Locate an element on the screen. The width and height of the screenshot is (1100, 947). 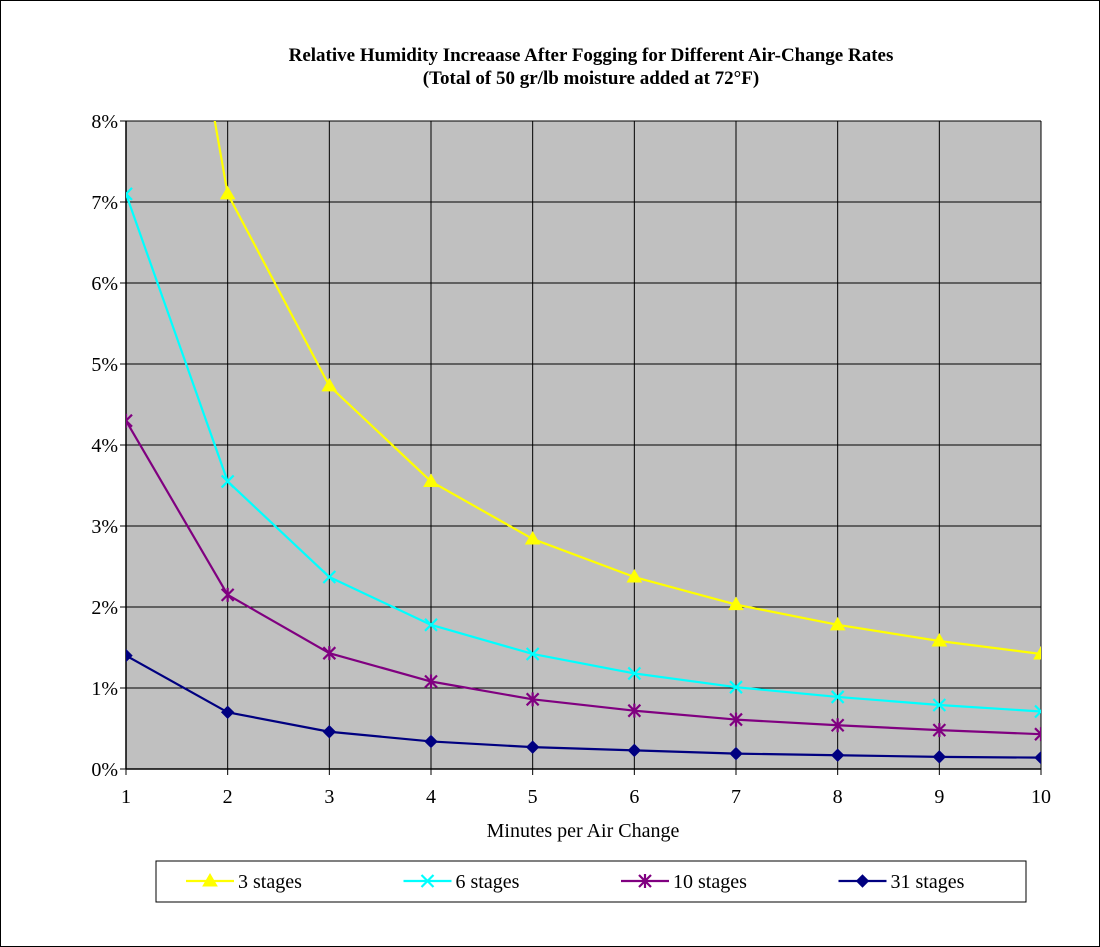
legend-marker-3-stages is located at coordinates (210, 880).